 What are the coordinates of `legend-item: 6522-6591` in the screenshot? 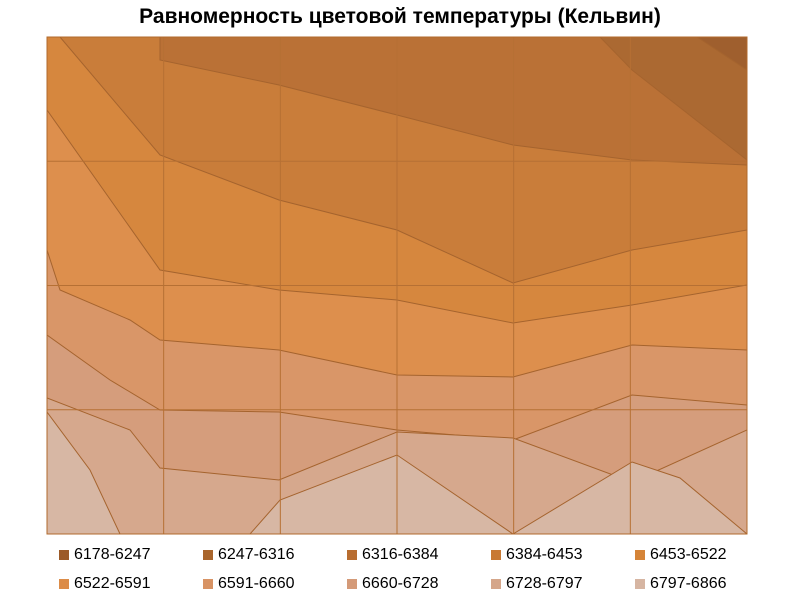 It's located at (127, 584).